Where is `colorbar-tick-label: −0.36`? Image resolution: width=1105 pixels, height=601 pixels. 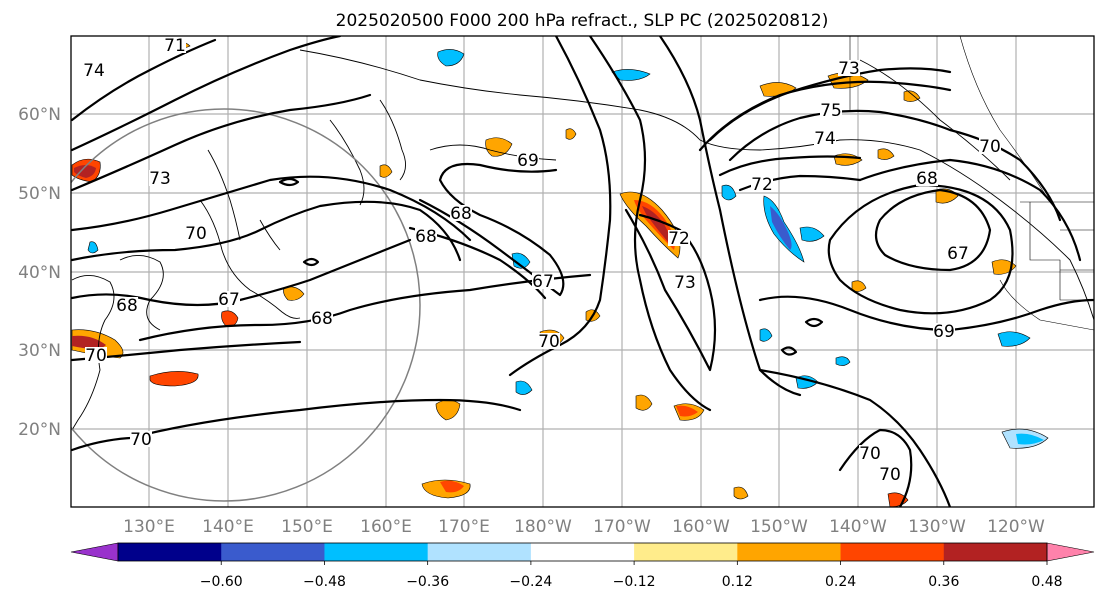
colorbar-tick-label: −0.36 is located at coordinates (427, 582).